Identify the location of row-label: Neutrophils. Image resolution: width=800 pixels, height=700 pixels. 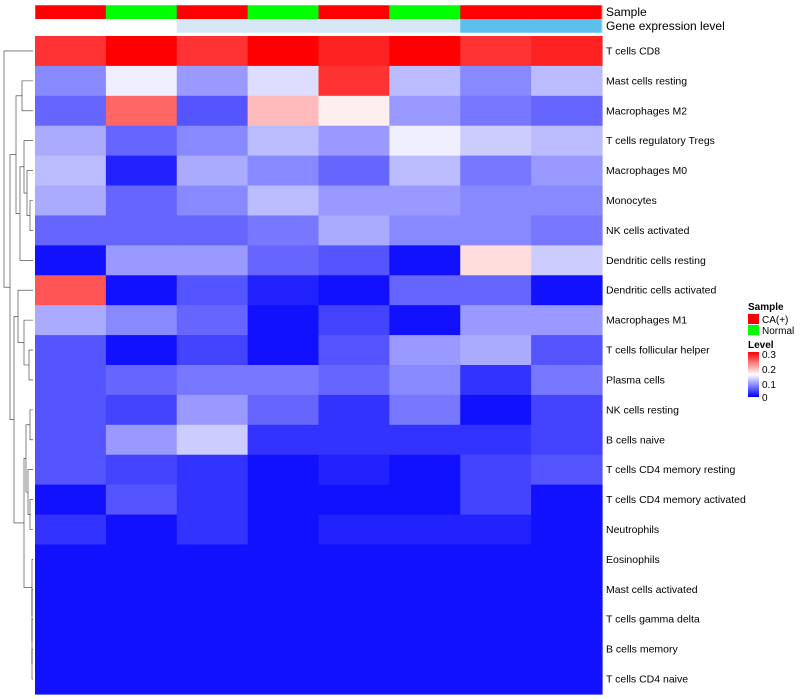
(632, 530).